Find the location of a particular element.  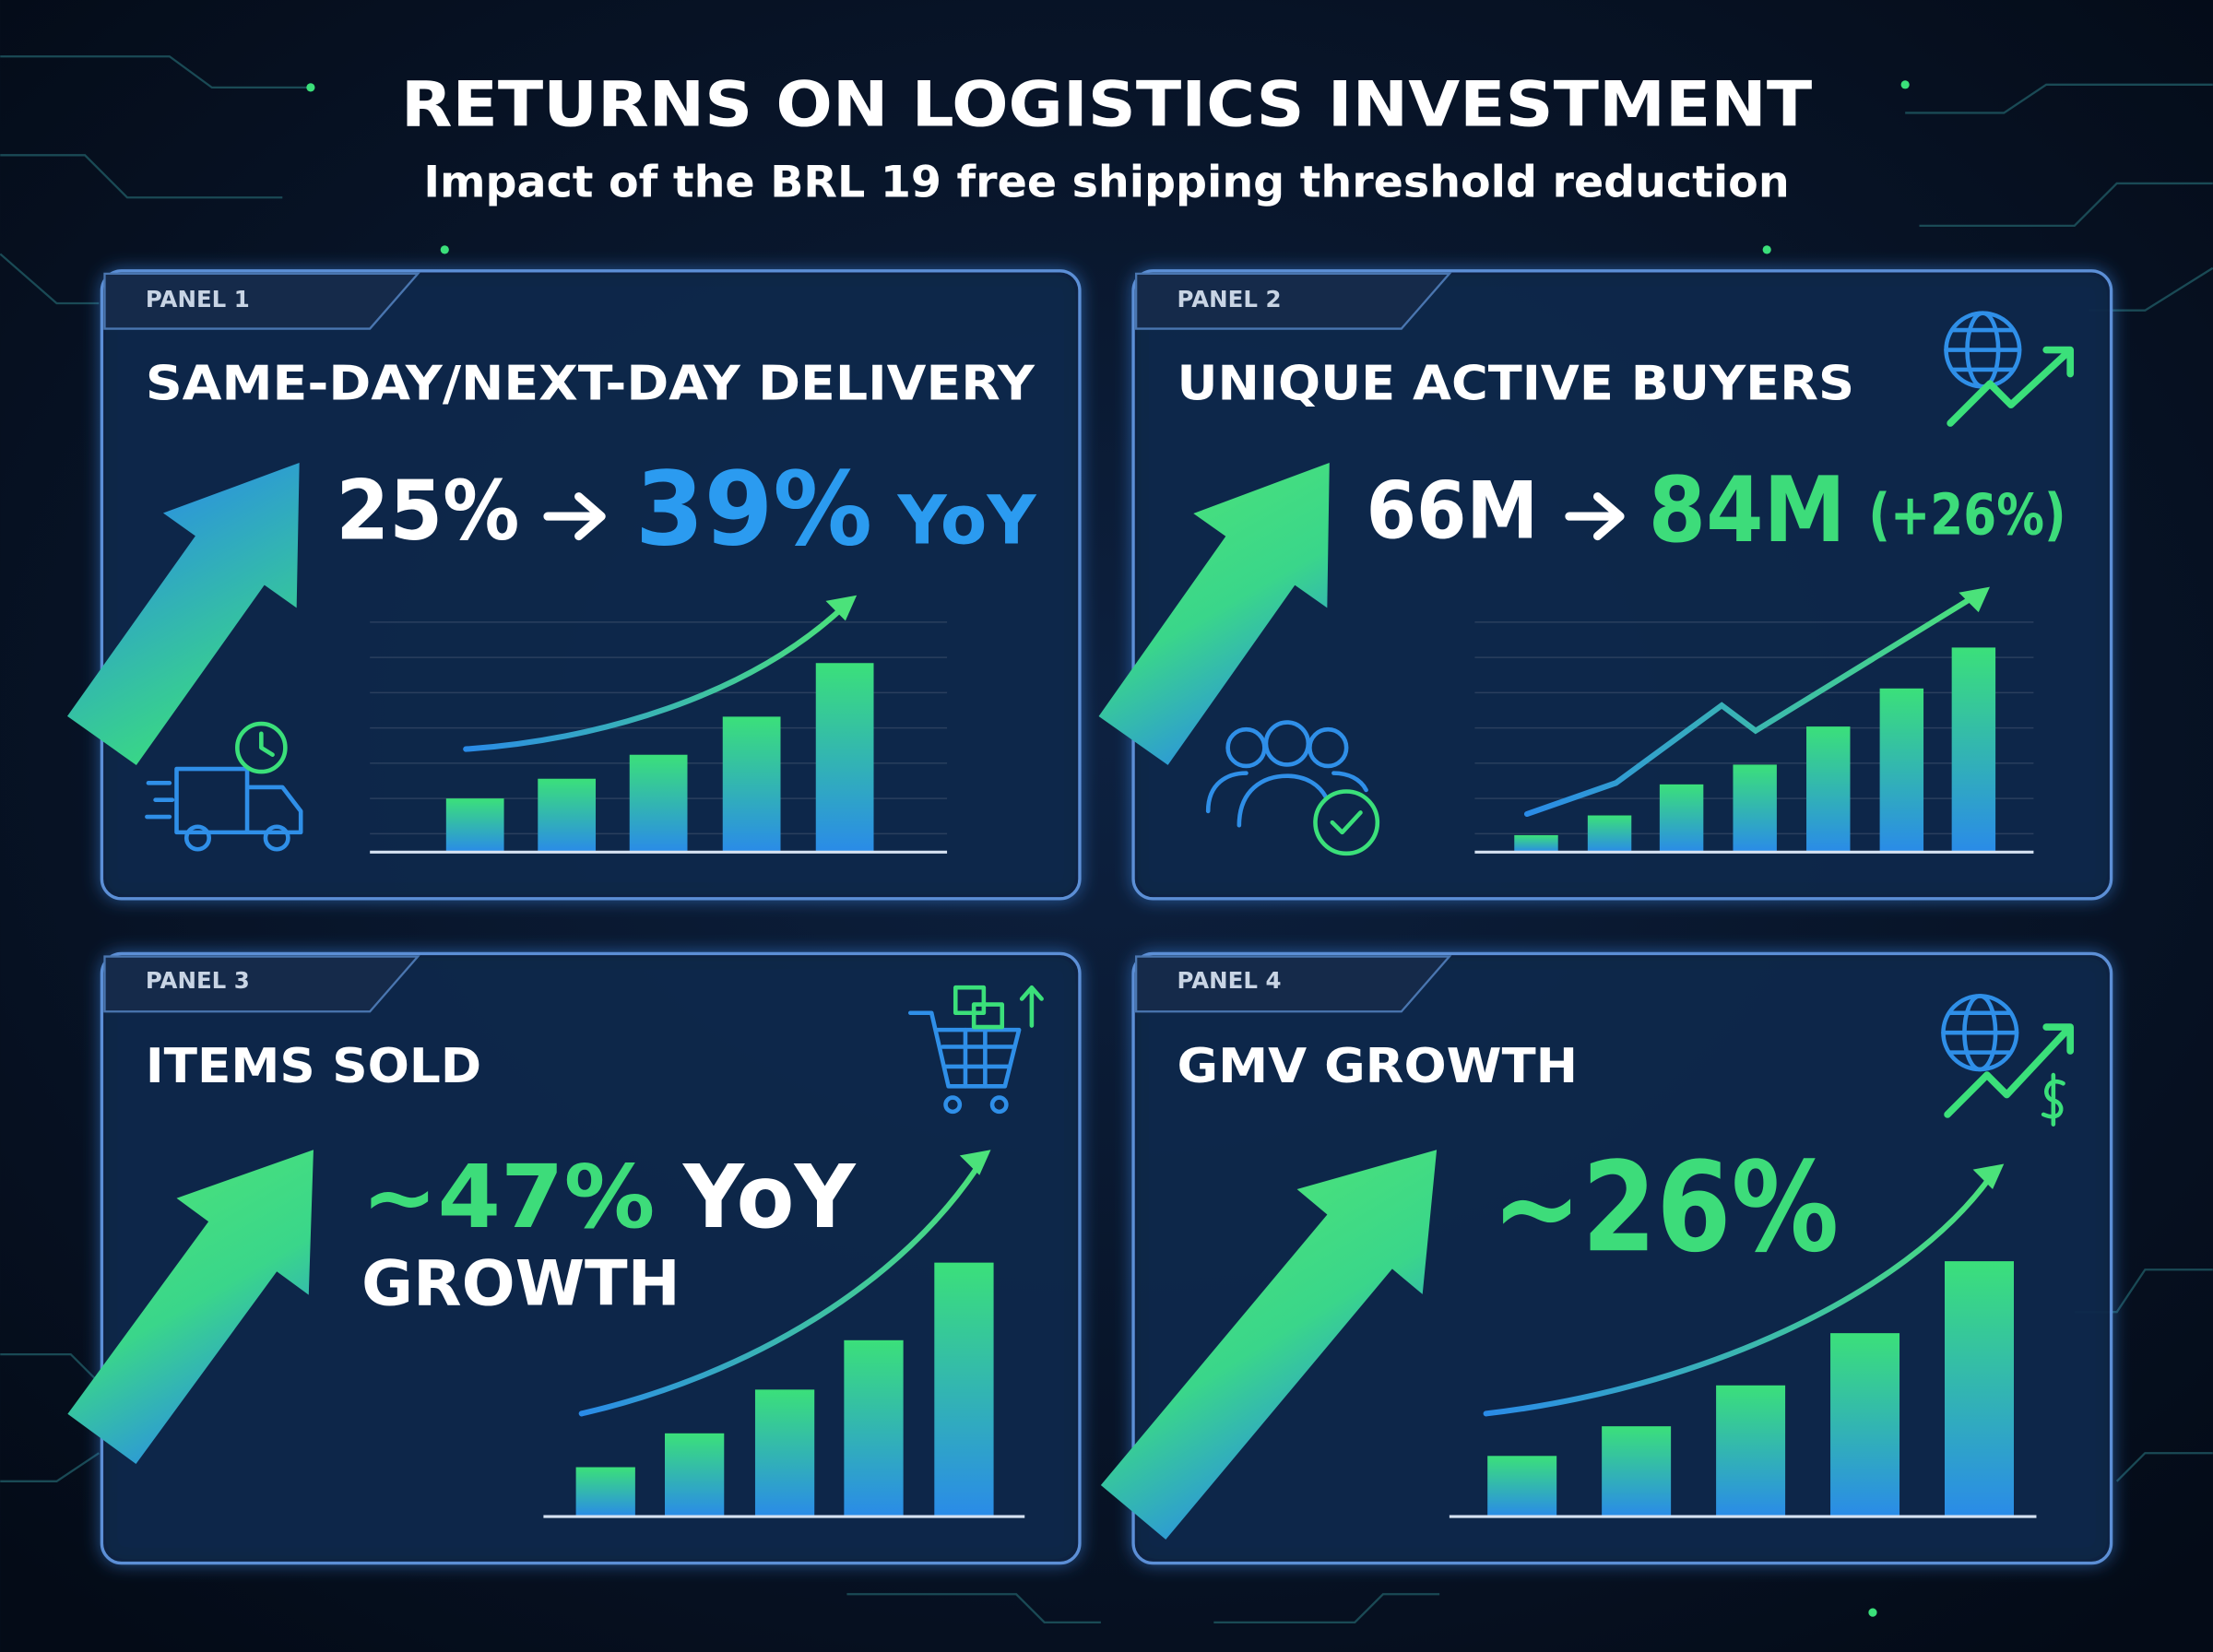

panel-title: SAME-DAY/NEXT-DAY DELIVERY is located at coordinates (591, 383).